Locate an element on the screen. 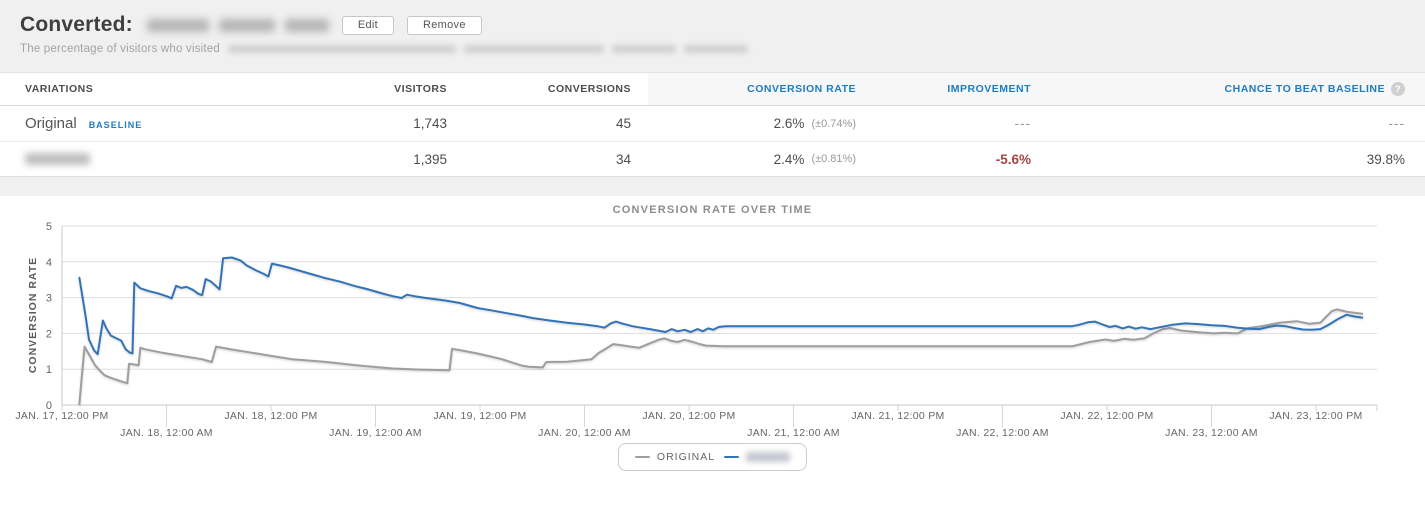 The width and height of the screenshot is (1425, 510). y-axis-title: CONVERSION RATE is located at coordinates (33, 315).